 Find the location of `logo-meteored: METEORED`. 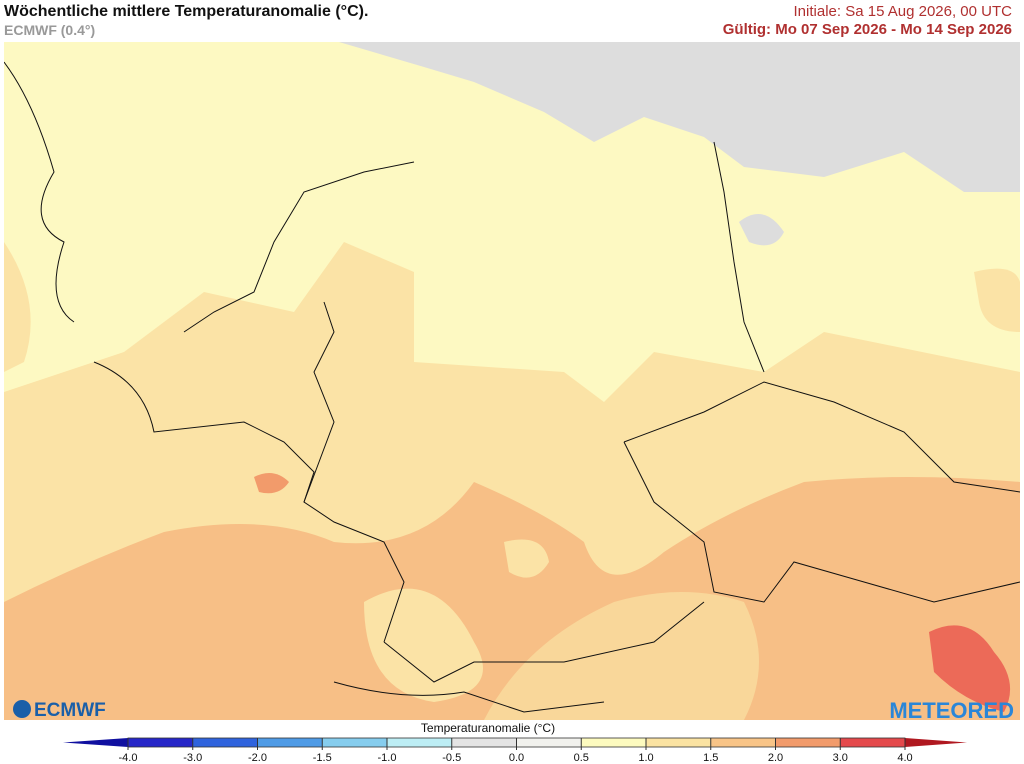

logo-meteored: METEORED is located at coordinates (951, 709).